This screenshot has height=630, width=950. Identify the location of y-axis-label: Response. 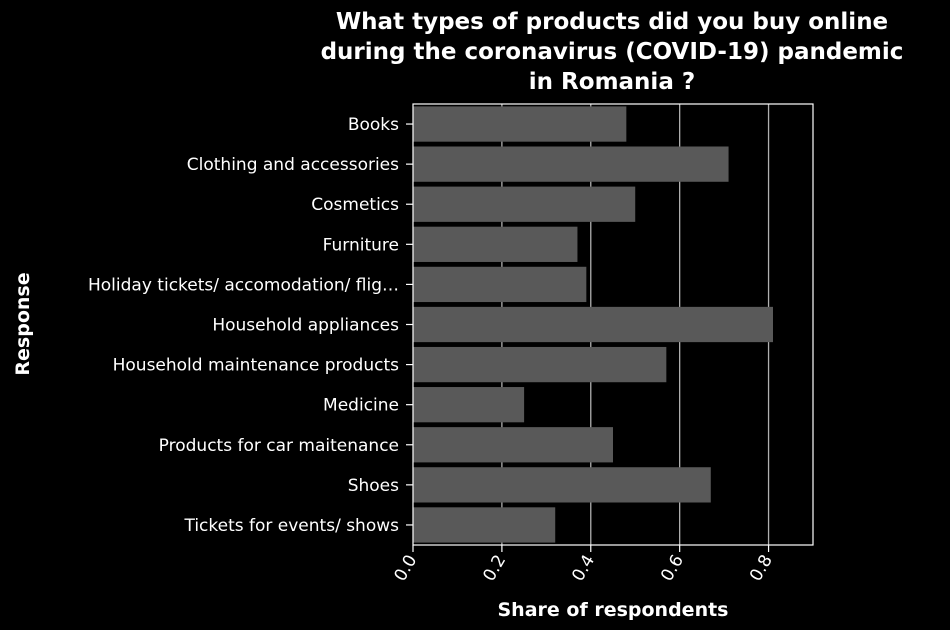
(23, 323).